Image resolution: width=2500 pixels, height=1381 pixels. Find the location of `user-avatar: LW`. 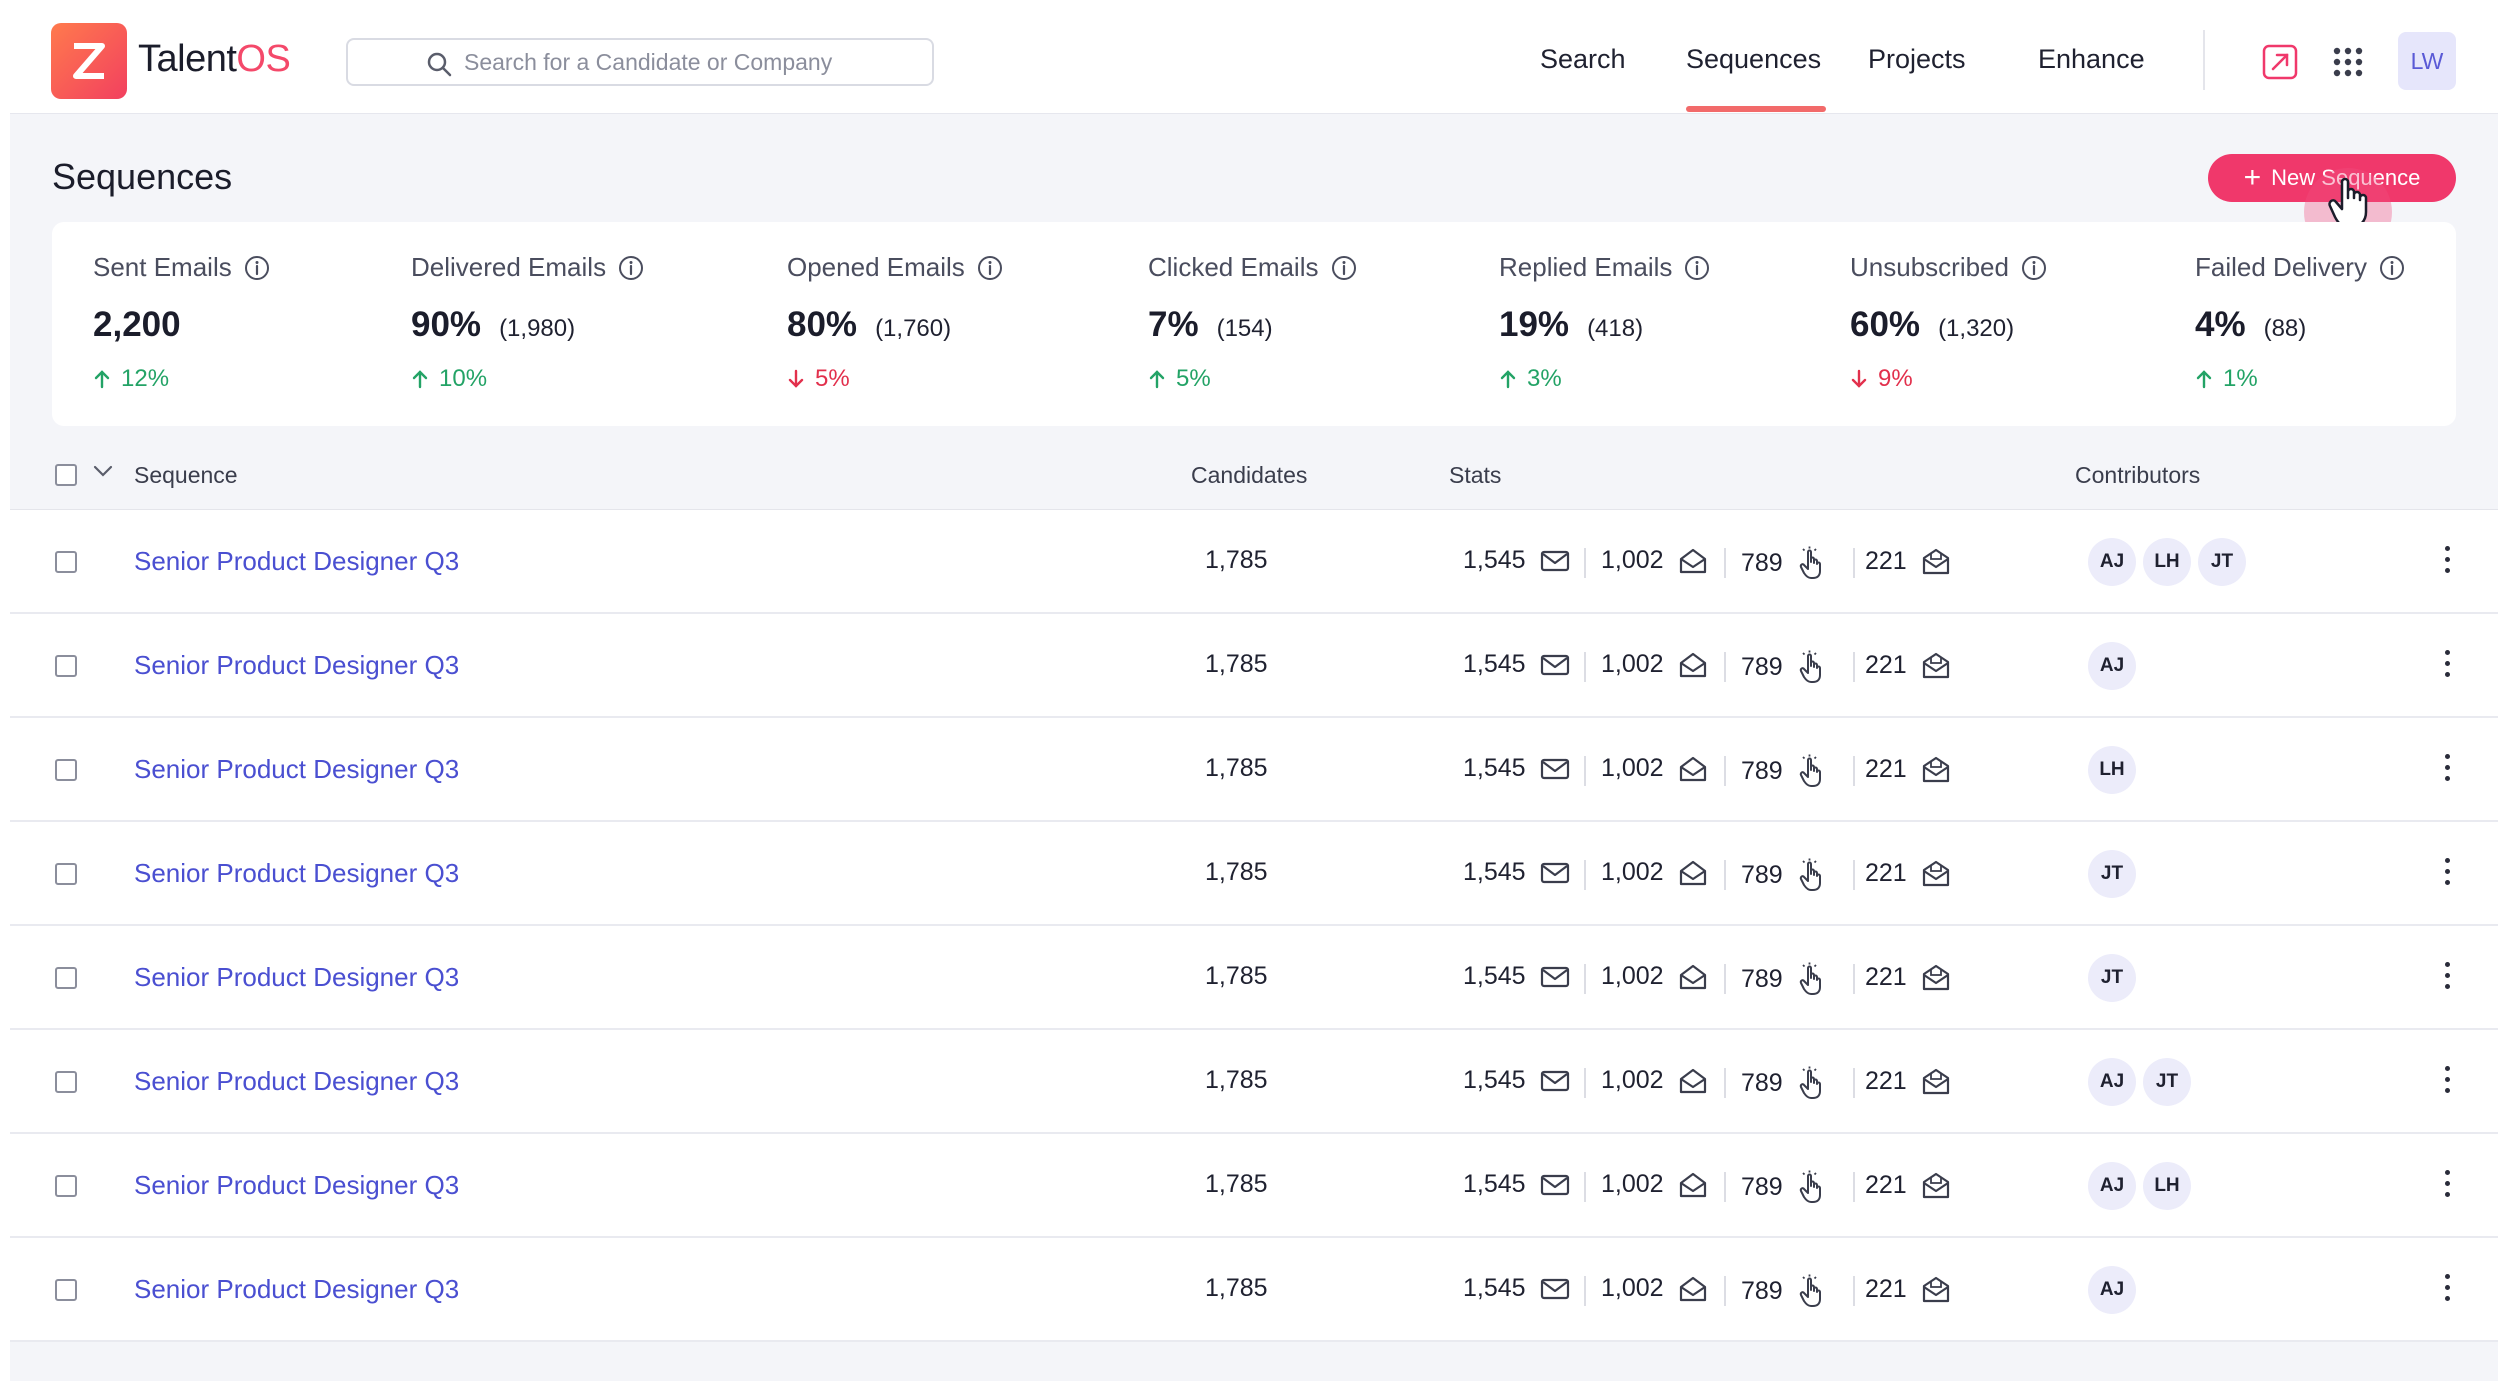

user-avatar: LW is located at coordinates (2427, 61).